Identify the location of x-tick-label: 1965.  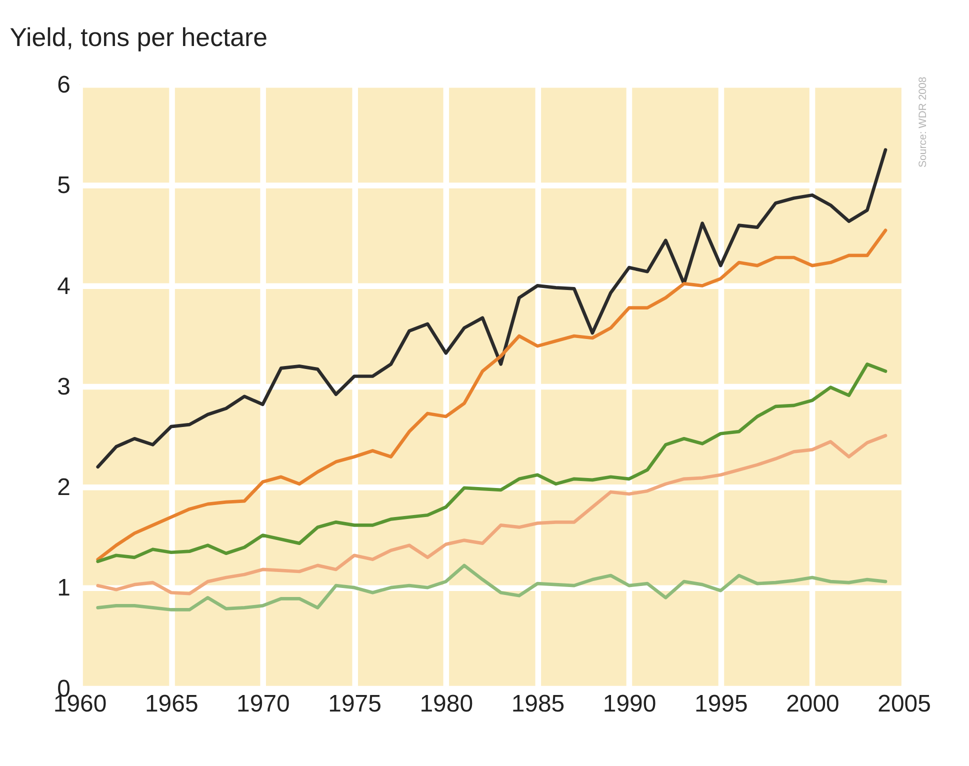
(171, 704).